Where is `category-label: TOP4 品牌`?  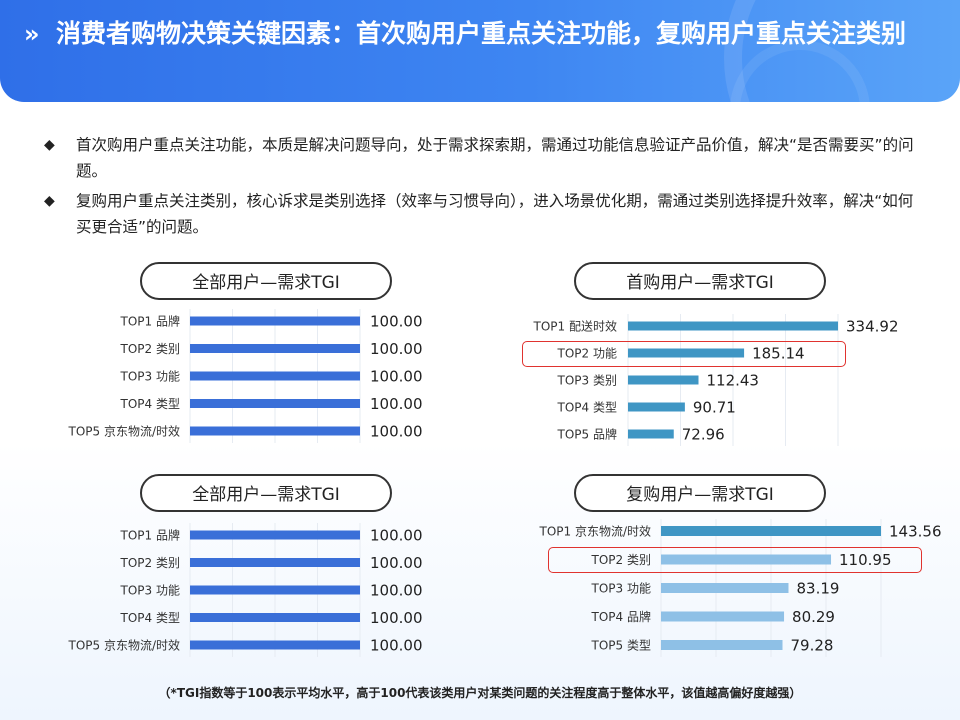
category-label: TOP4 品牌 is located at coordinates (621, 617).